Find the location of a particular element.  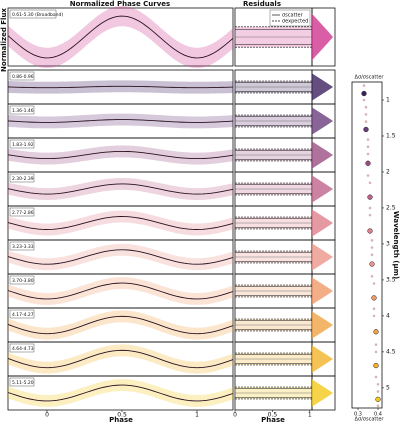

panel-label: 0.86-0.96 is located at coordinates (23, 77).